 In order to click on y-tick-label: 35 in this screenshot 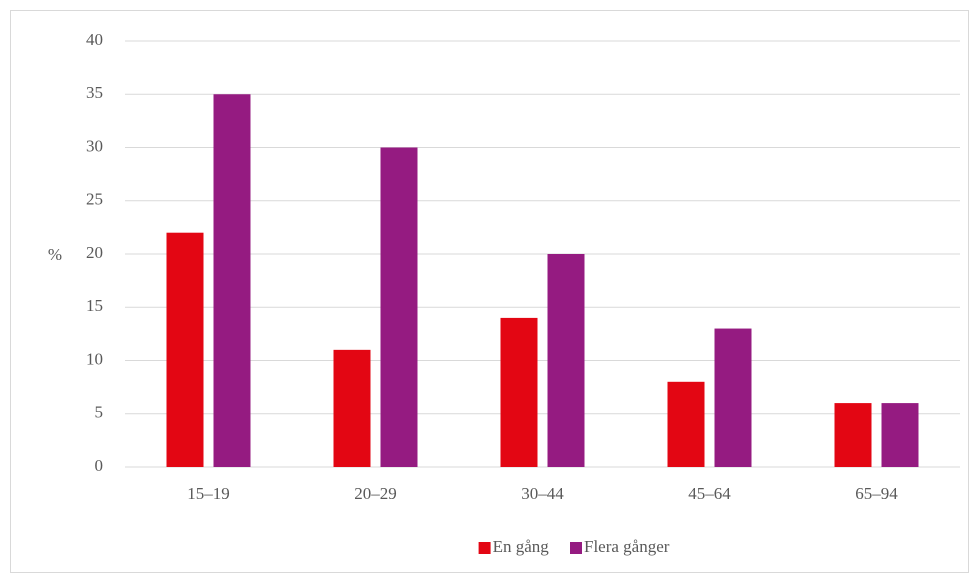, I will do `click(94, 92)`.